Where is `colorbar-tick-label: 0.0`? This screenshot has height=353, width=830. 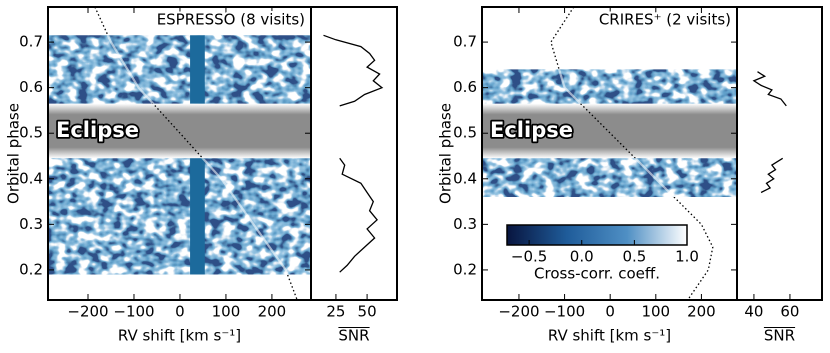
colorbar-tick-label: 0.0 is located at coordinates (582, 257).